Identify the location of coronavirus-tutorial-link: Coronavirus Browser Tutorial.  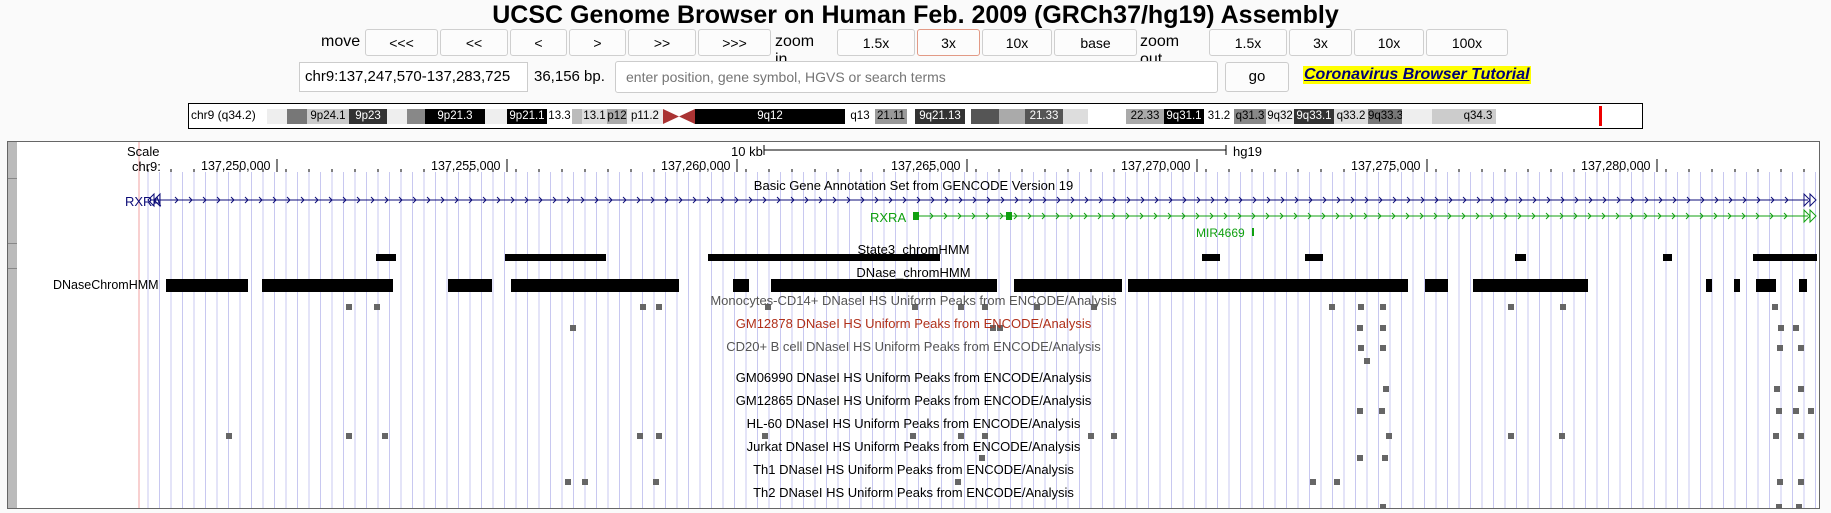
(1417, 75).